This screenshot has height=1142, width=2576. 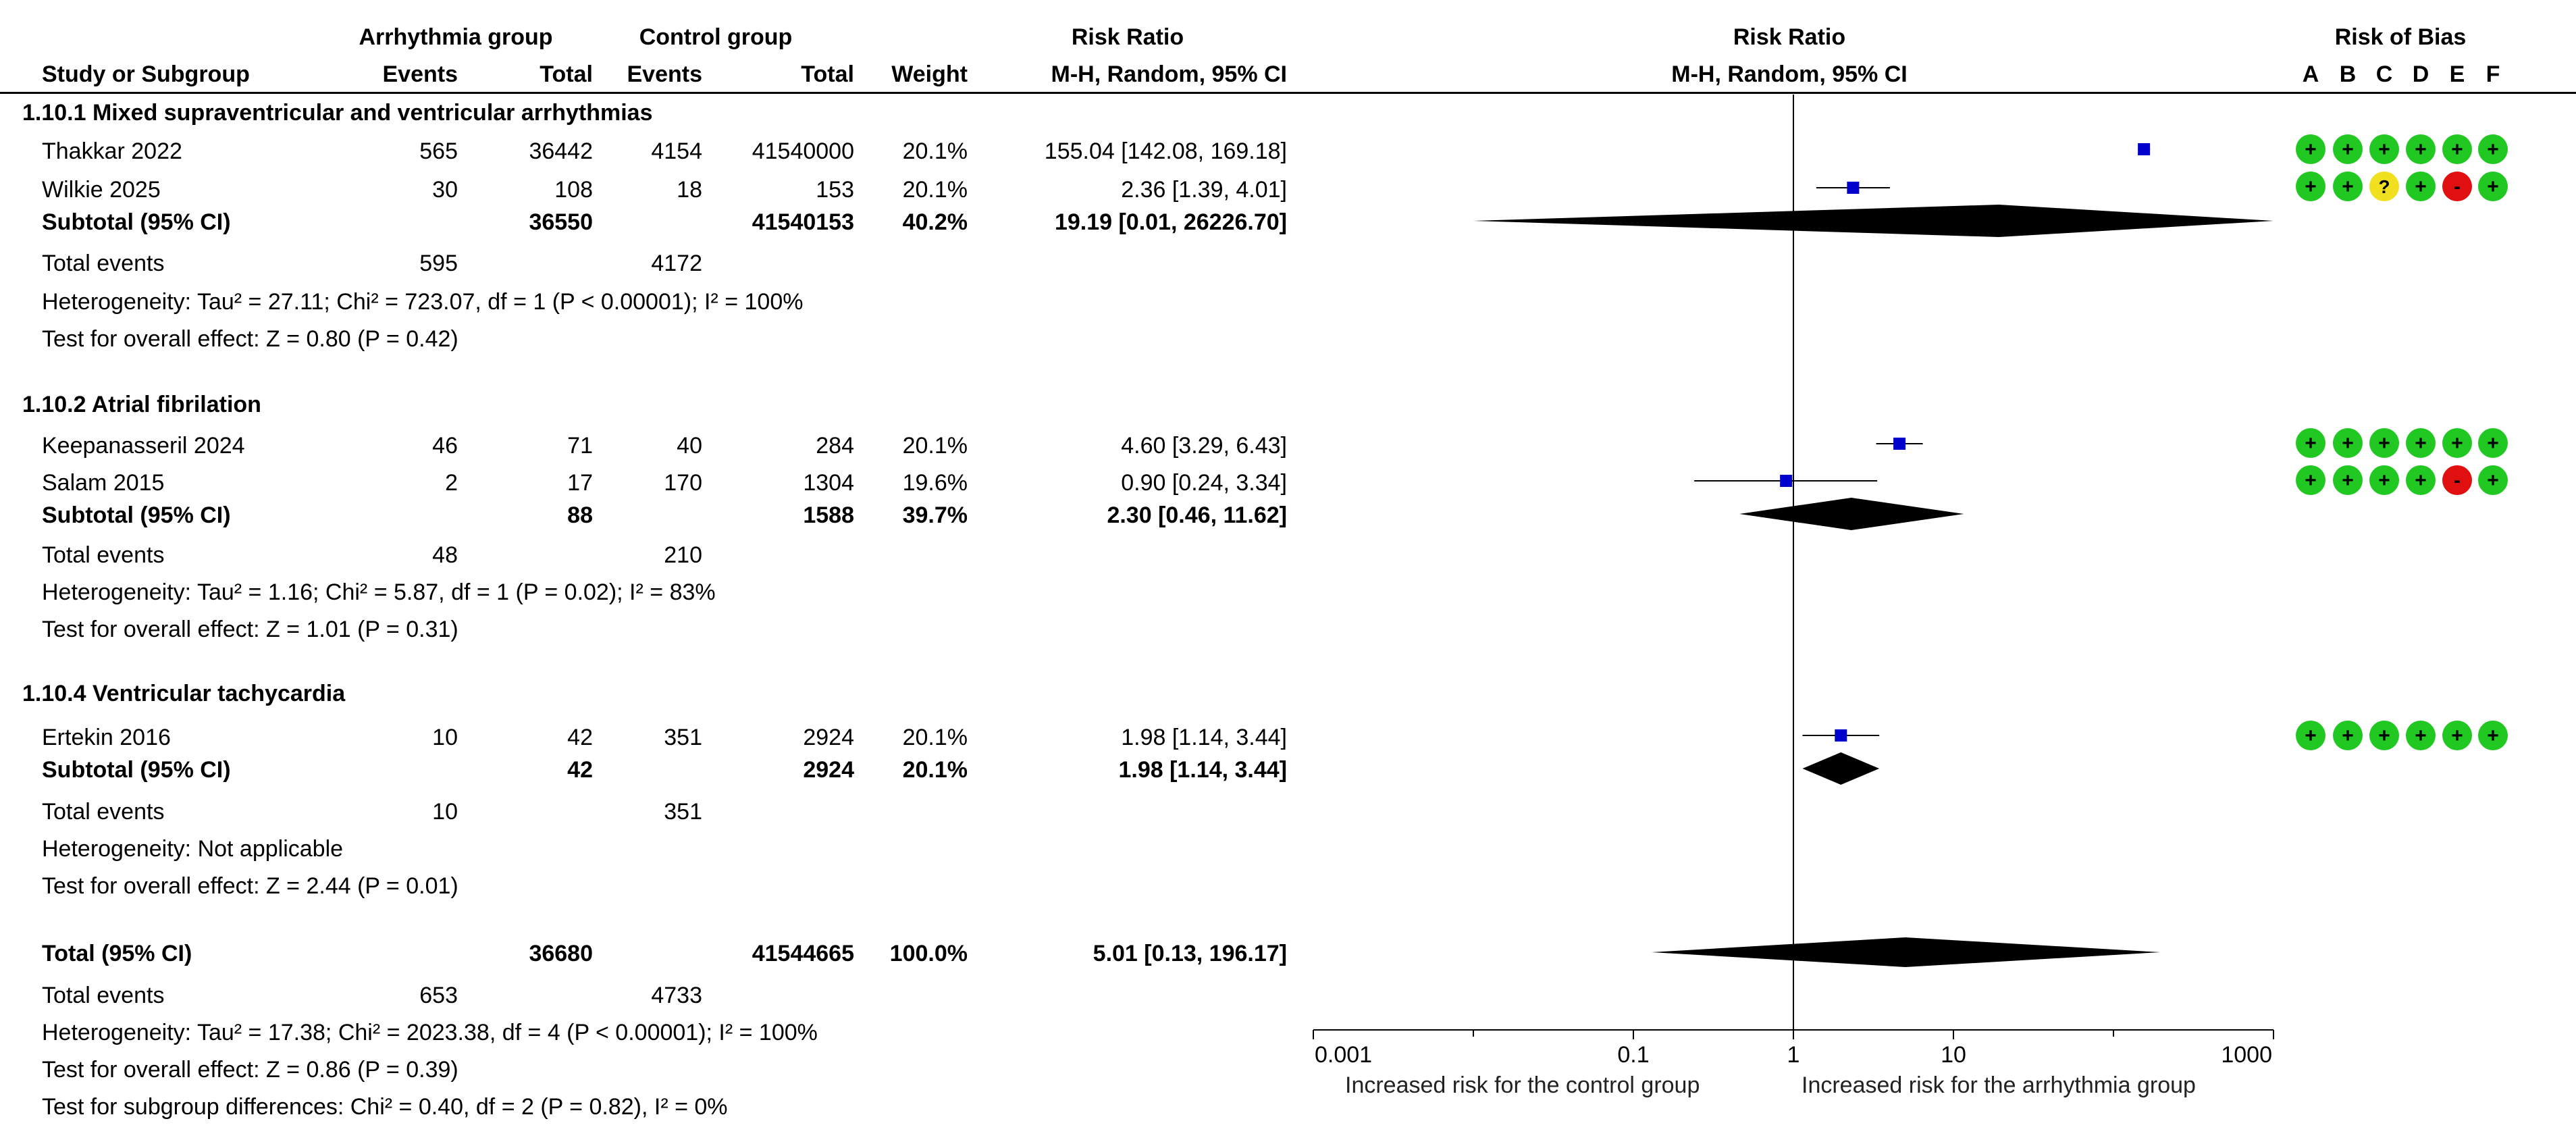 I want to click on total-label: Total (95% CI), so click(x=117, y=953).